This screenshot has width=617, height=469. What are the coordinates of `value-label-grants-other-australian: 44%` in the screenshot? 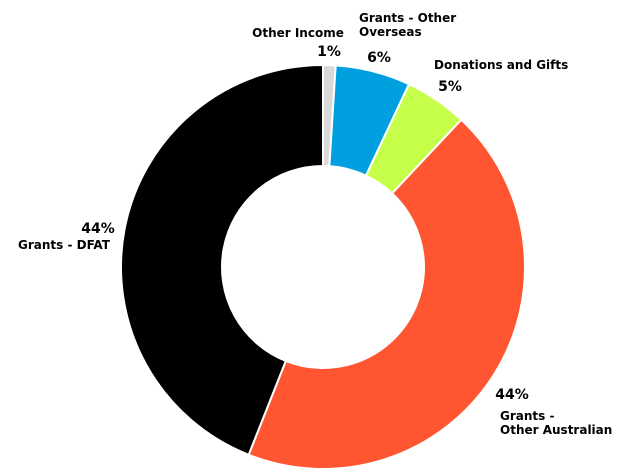 It's located at (512, 395).